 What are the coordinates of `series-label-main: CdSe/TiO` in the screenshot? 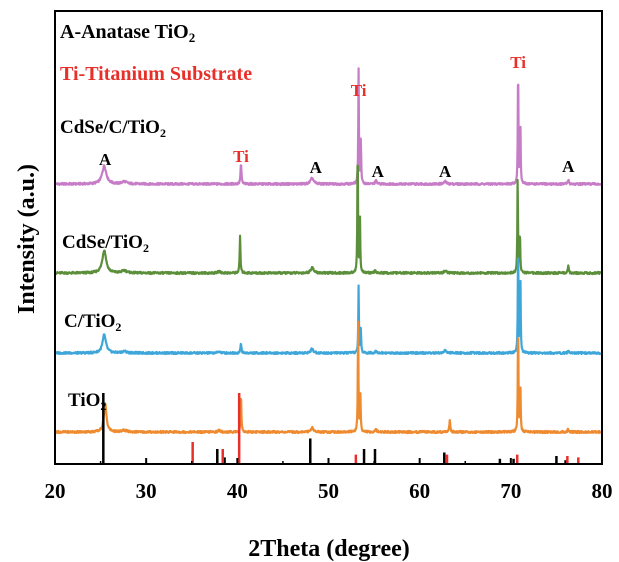 It's located at (102, 242).